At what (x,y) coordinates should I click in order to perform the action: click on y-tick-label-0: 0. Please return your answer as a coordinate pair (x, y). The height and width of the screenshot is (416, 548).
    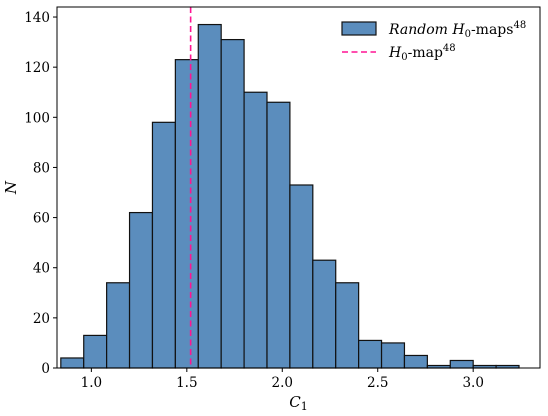
    Looking at the image, I should click on (45, 369).